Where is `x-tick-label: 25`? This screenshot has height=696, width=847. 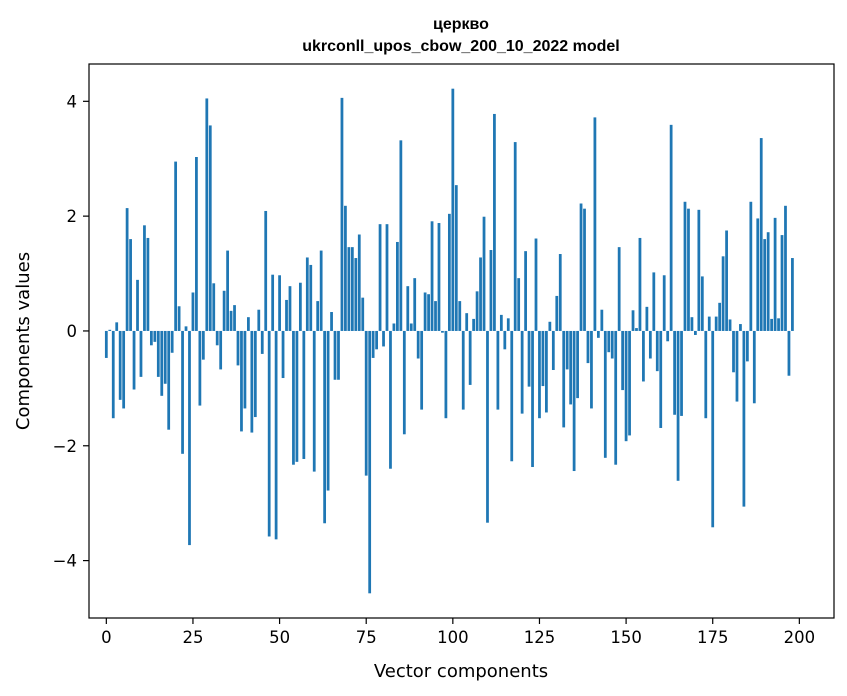
x-tick-label: 25 is located at coordinates (192, 637).